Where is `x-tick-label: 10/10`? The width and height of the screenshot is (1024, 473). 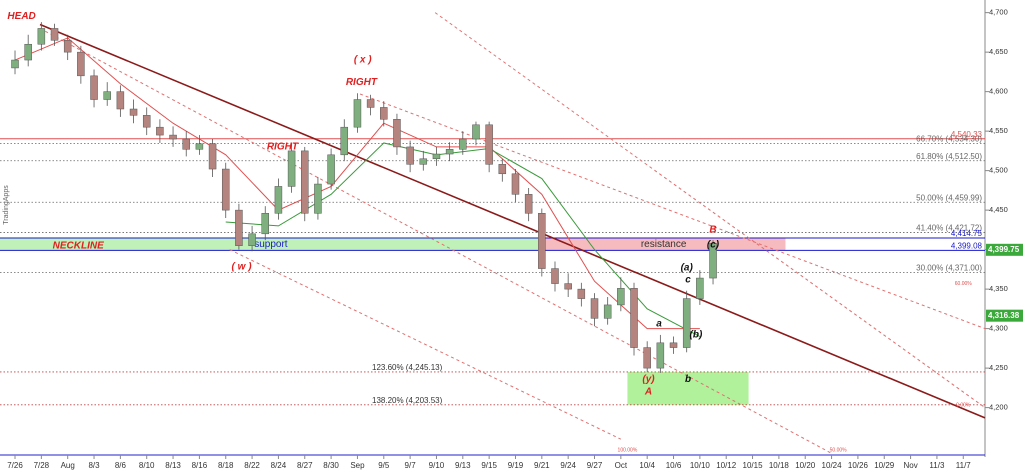
x-tick-label: 10/10 is located at coordinates (700, 465).